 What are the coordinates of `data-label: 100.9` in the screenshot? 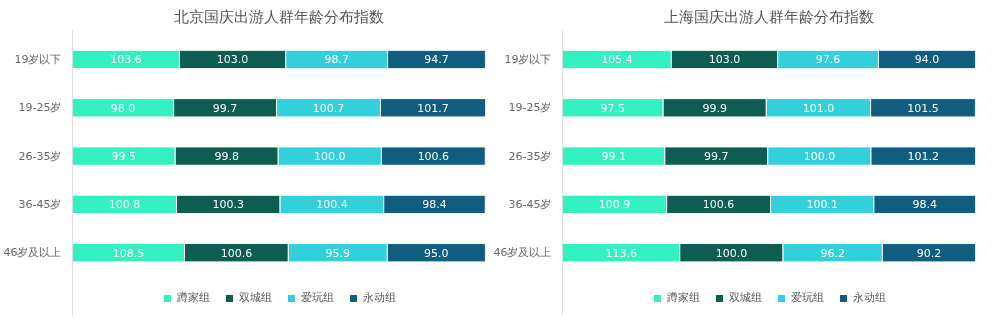 It's located at (614, 205).